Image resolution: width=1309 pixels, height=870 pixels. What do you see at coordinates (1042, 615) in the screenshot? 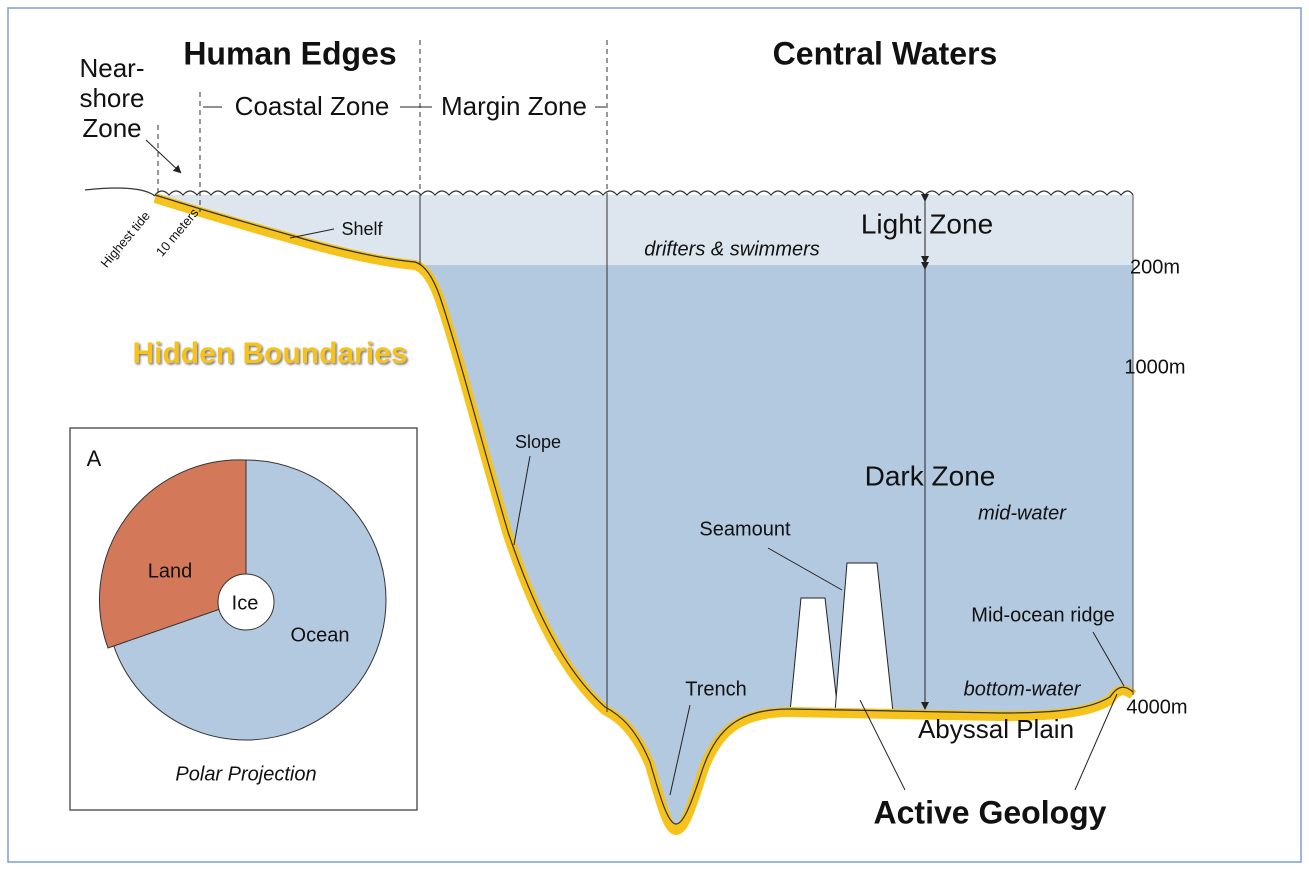
I see `feature-label: Mid-ocean ridge` at bounding box center [1042, 615].